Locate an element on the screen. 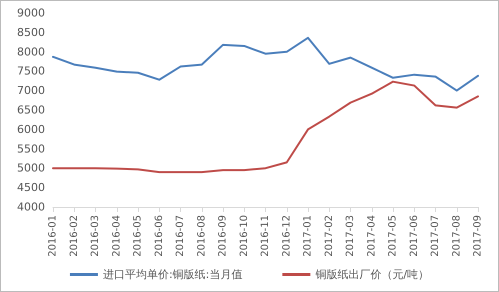  y-tick-label: 8500 is located at coordinates (31, 32).